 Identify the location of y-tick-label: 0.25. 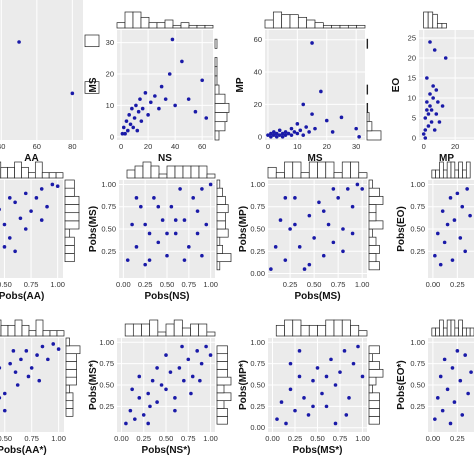
(108, 251).